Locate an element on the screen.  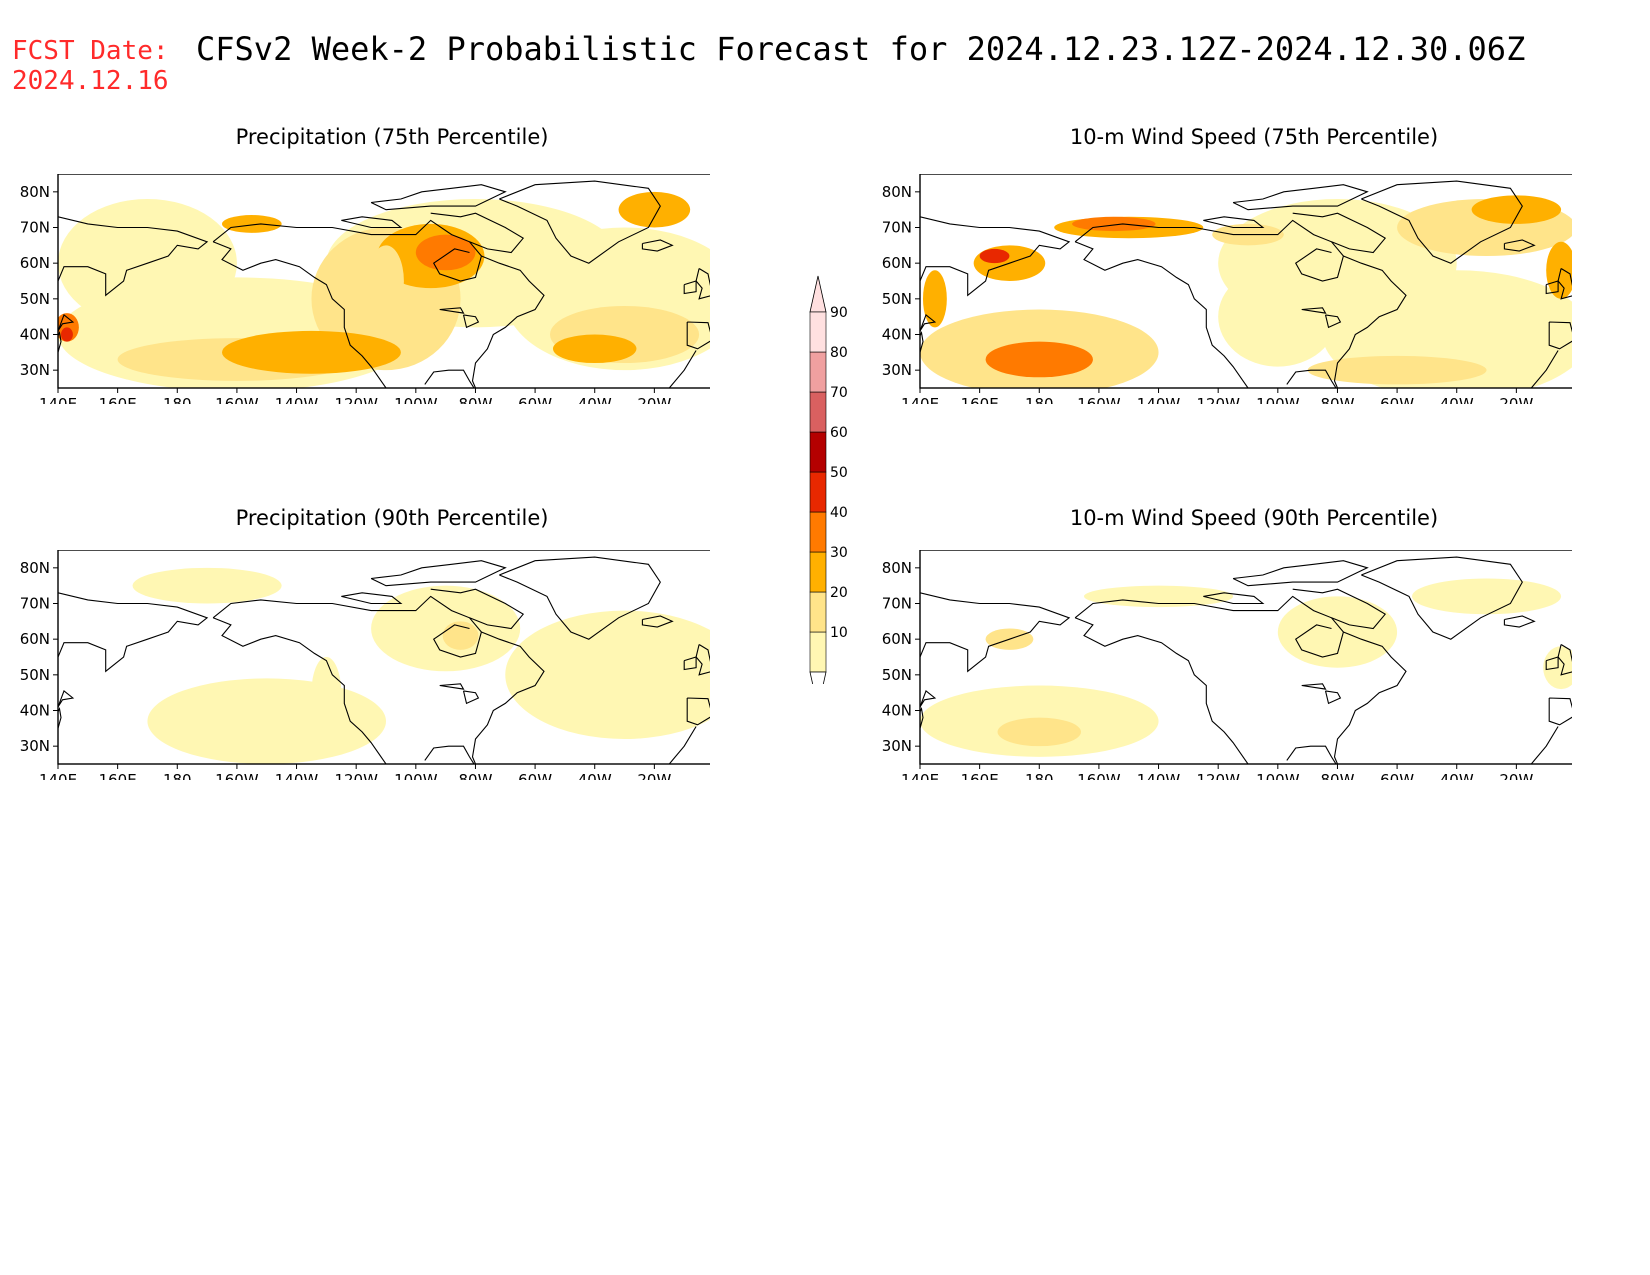
colorbar-label-10: 10 is located at coordinates (839, 633).